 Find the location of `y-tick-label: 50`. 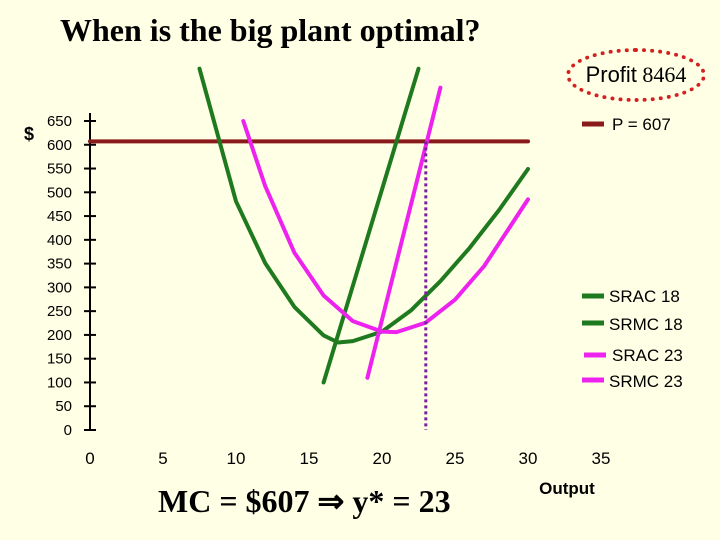

y-tick-label: 50 is located at coordinates (63, 406).